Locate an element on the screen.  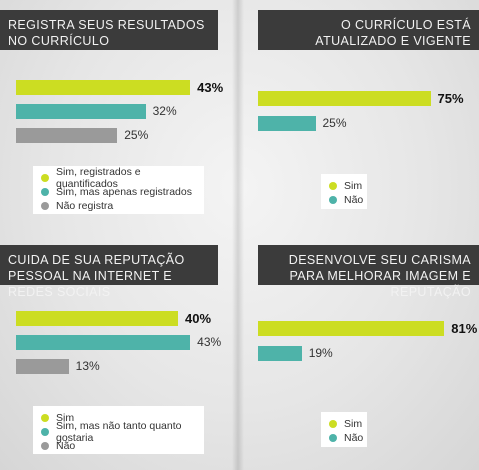
panel-1-title: REGISTRA SEUS RESULTADOS NO CURRÍCULO is located at coordinates (109, 30).